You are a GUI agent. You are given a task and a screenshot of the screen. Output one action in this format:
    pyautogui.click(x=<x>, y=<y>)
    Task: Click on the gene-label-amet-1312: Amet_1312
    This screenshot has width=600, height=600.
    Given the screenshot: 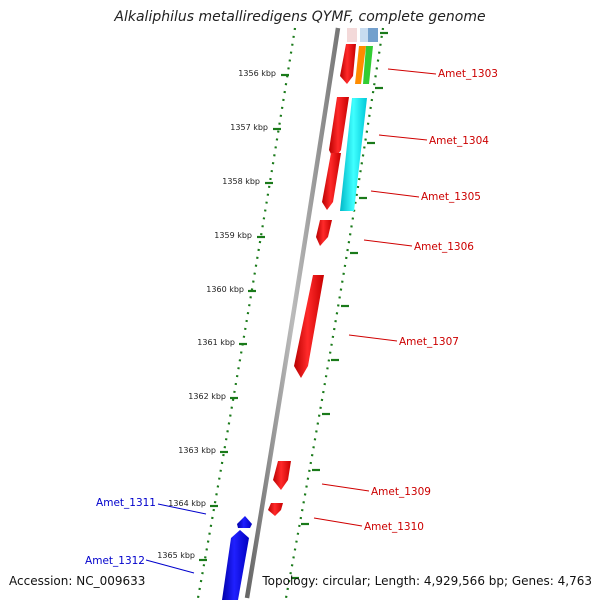 What is the action you would take?
    pyautogui.click(x=115, y=561)
    